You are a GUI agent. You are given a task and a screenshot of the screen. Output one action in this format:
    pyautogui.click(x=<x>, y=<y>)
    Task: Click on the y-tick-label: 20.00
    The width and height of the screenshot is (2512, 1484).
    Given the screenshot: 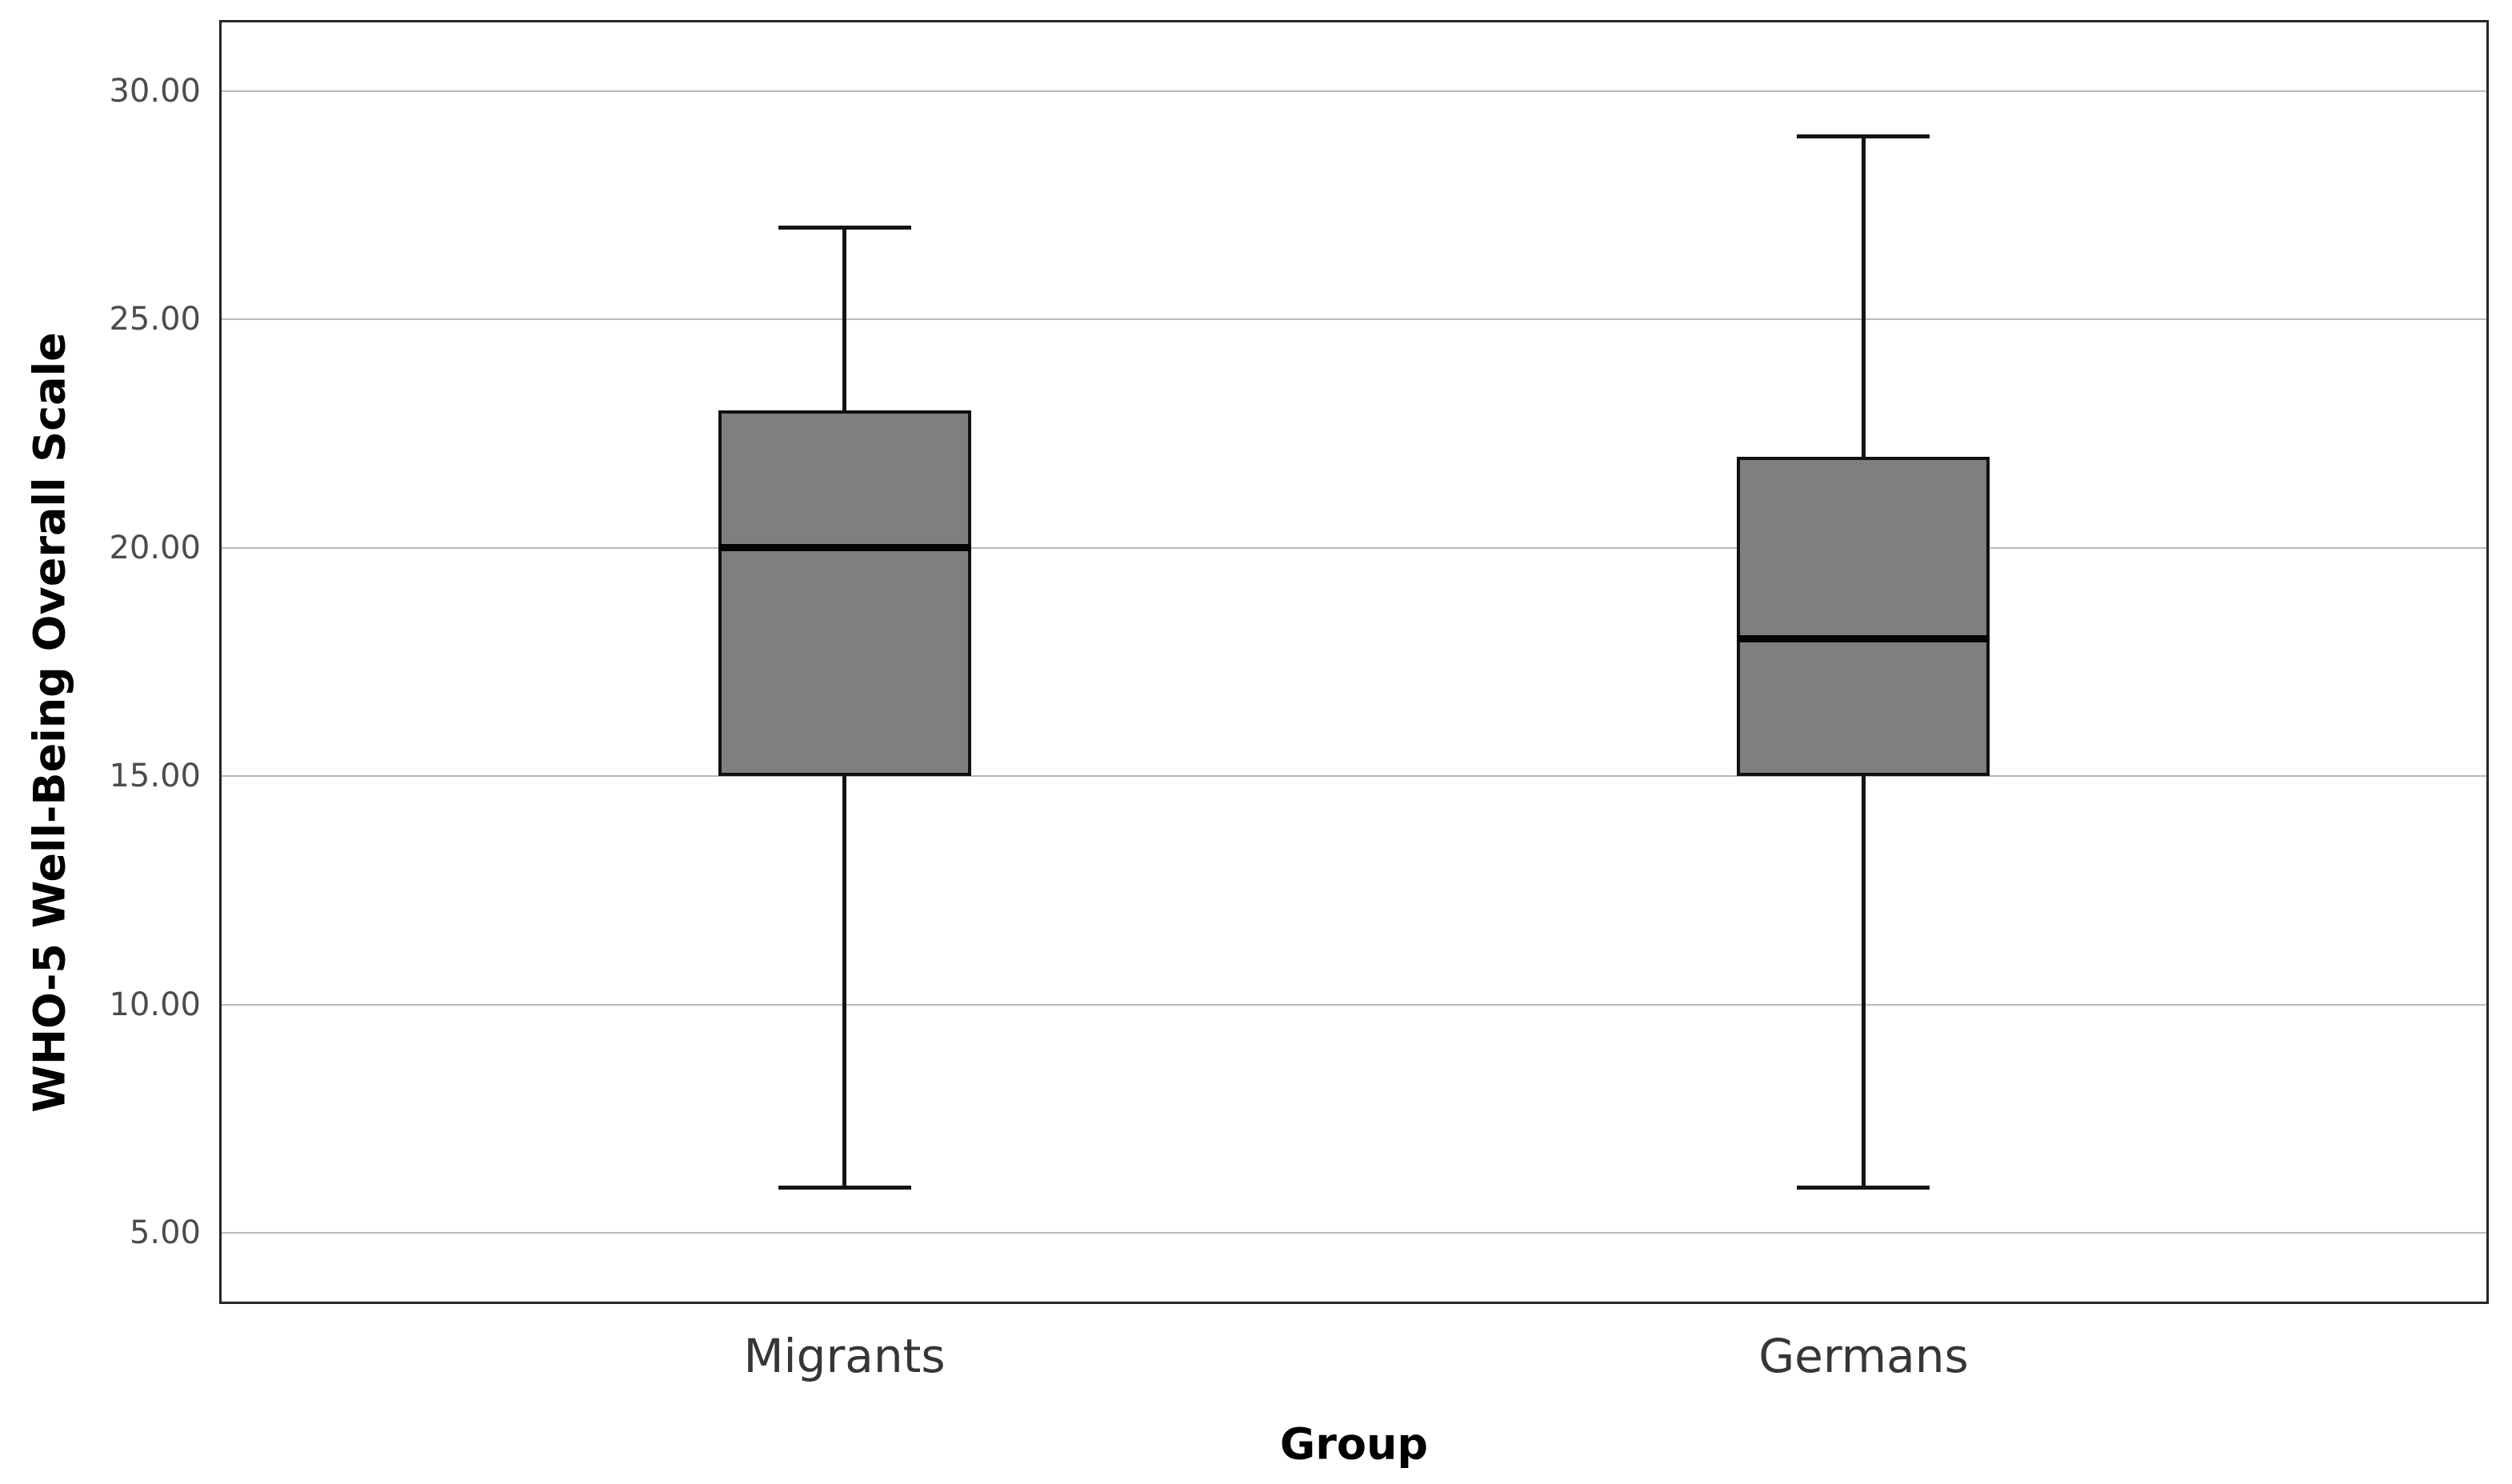 What is the action you would take?
    pyautogui.click(x=155, y=547)
    